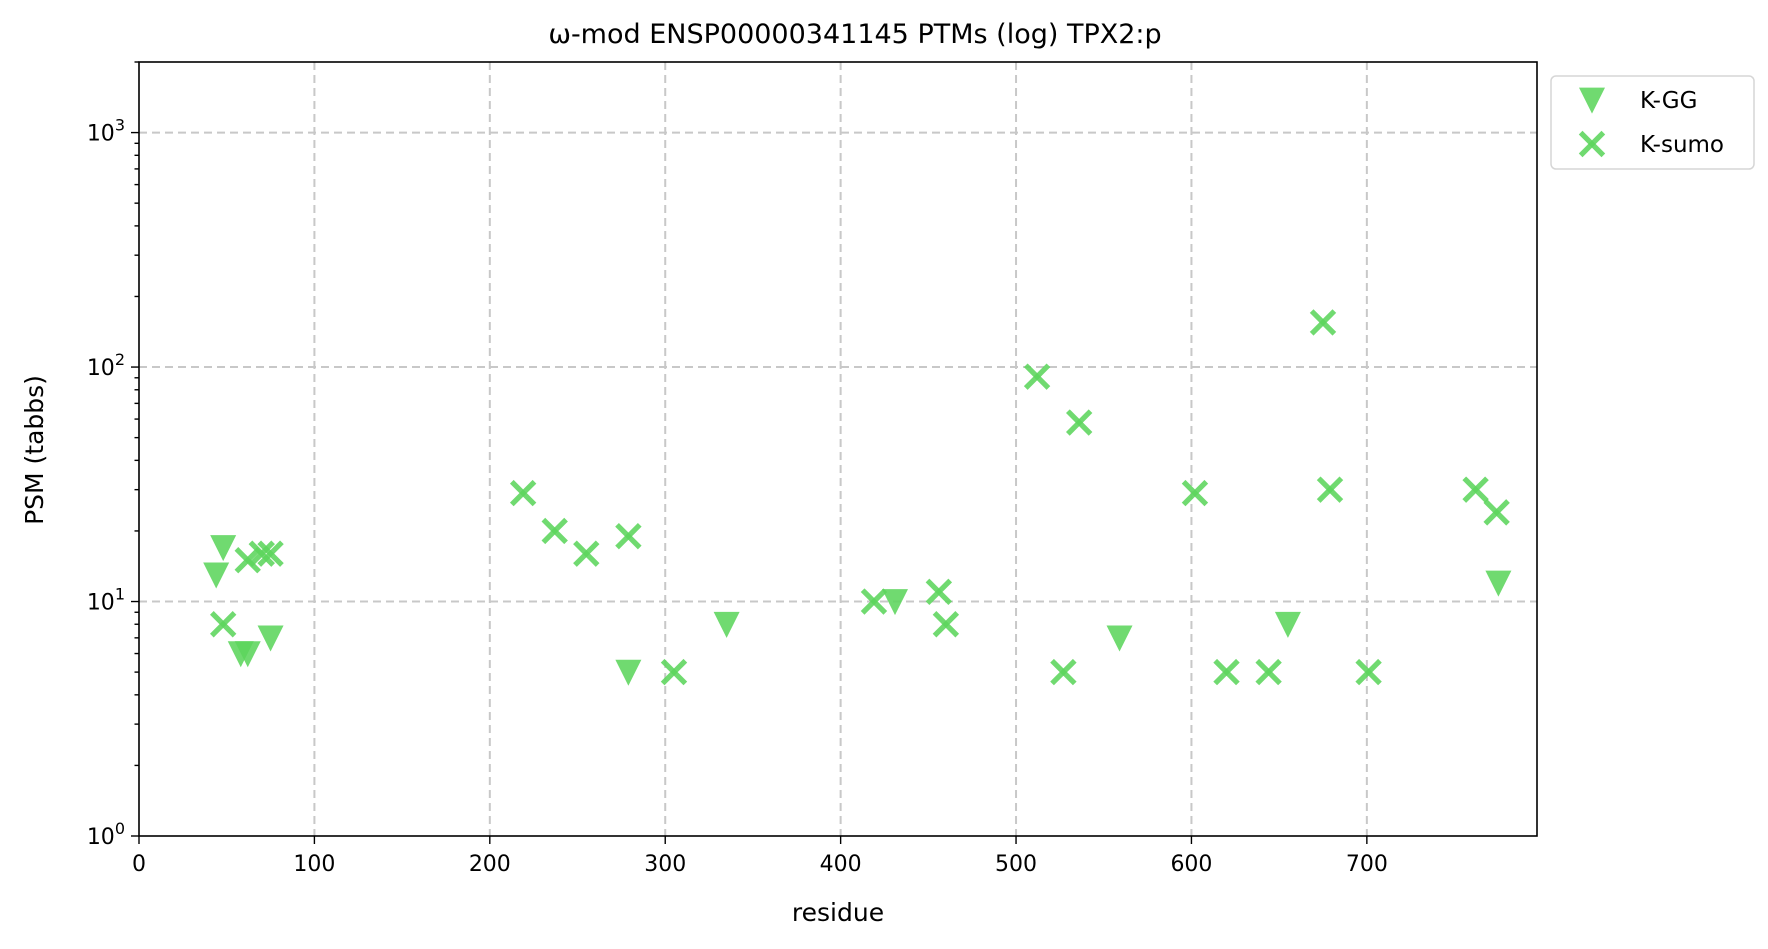  Describe the element at coordinates (106, 834) in the screenshot. I see `y-tick-label: 10⁰` at that location.